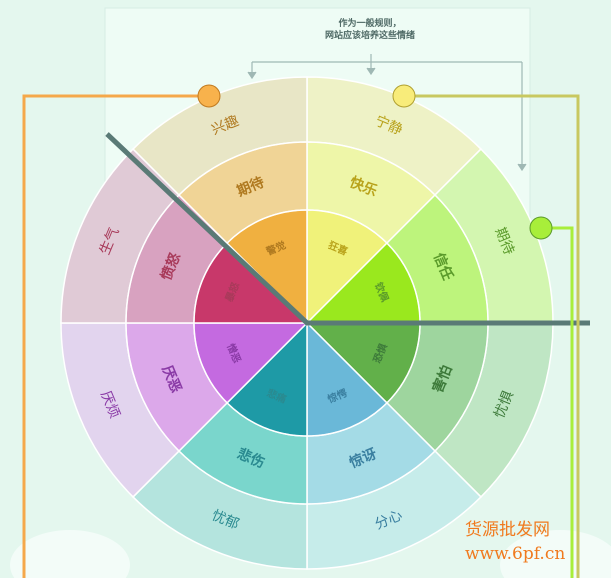 The image size is (611, 578). I want to click on cloud-right, so click(555, 554).